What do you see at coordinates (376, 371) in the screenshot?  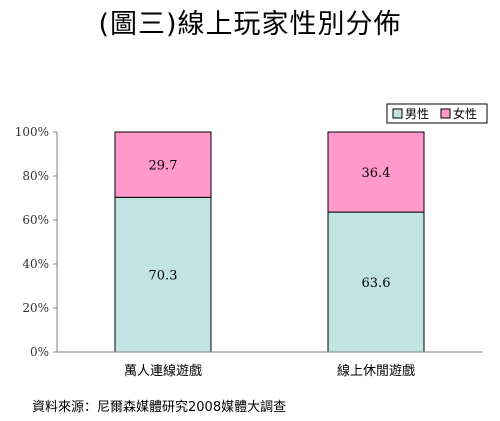 I see `x-category-label: 線上休閒遊戲` at bounding box center [376, 371].